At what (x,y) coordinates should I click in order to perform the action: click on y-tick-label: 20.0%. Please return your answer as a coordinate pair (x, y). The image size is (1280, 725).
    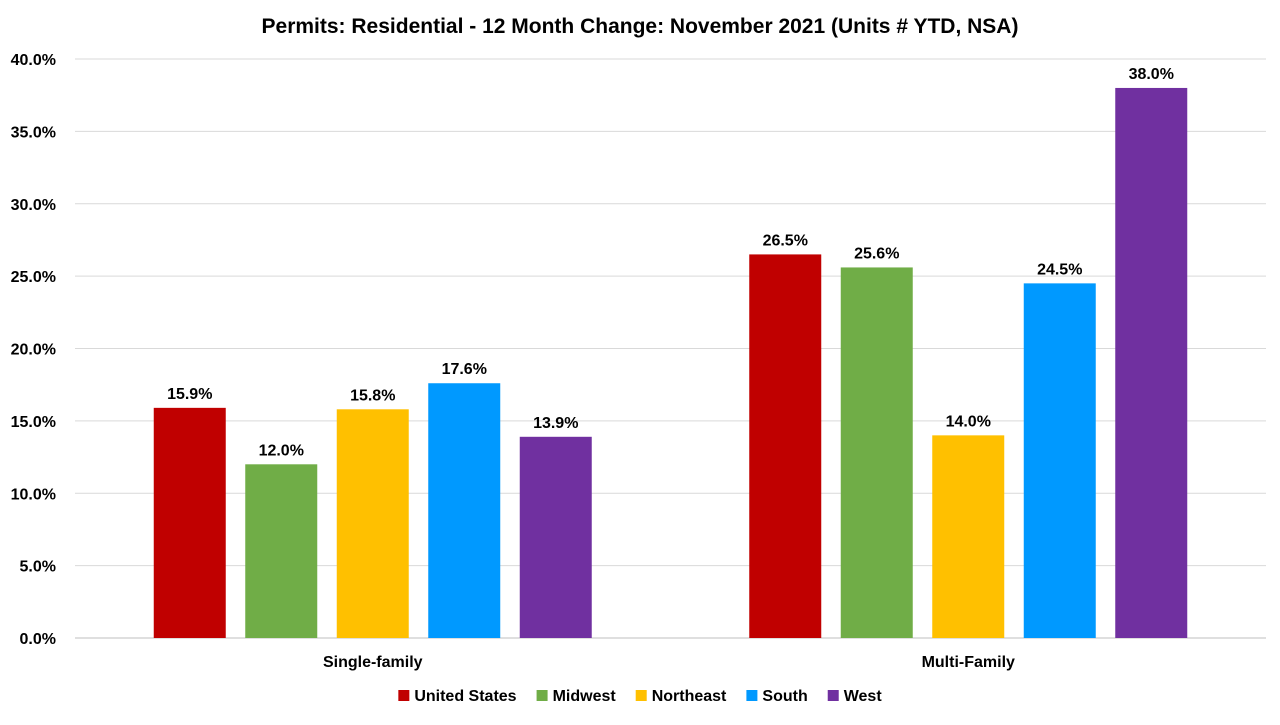
    Looking at the image, I should click on (33, 350).